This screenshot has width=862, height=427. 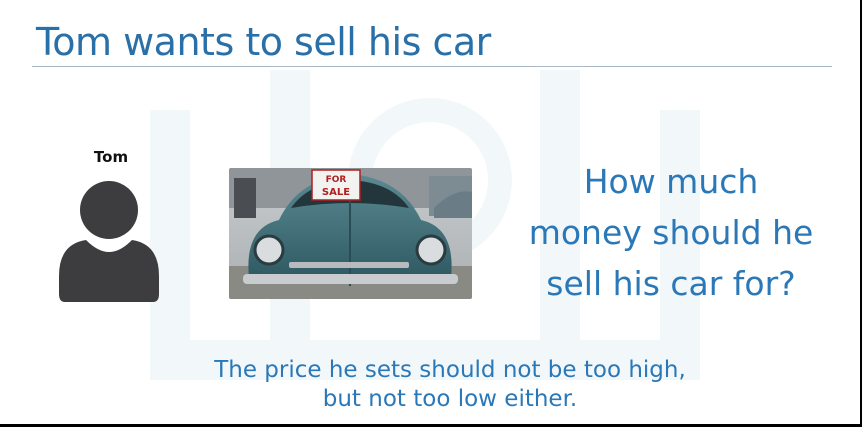 What do you see at coordinates (336, 192) in the screenshot?
I see `sign-line-2: SALE` at bounding box center [336, 192].